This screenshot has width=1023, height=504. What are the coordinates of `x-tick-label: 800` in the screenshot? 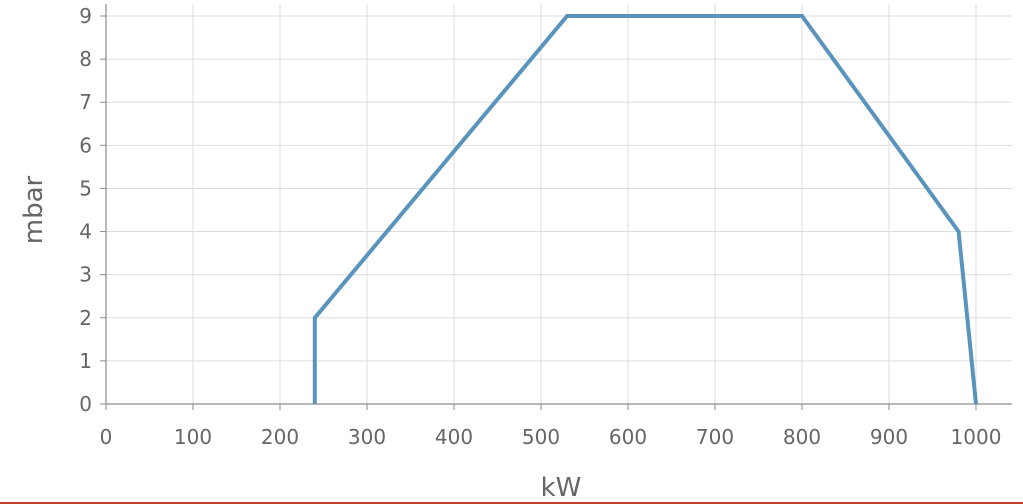 It's located at (802, 437).